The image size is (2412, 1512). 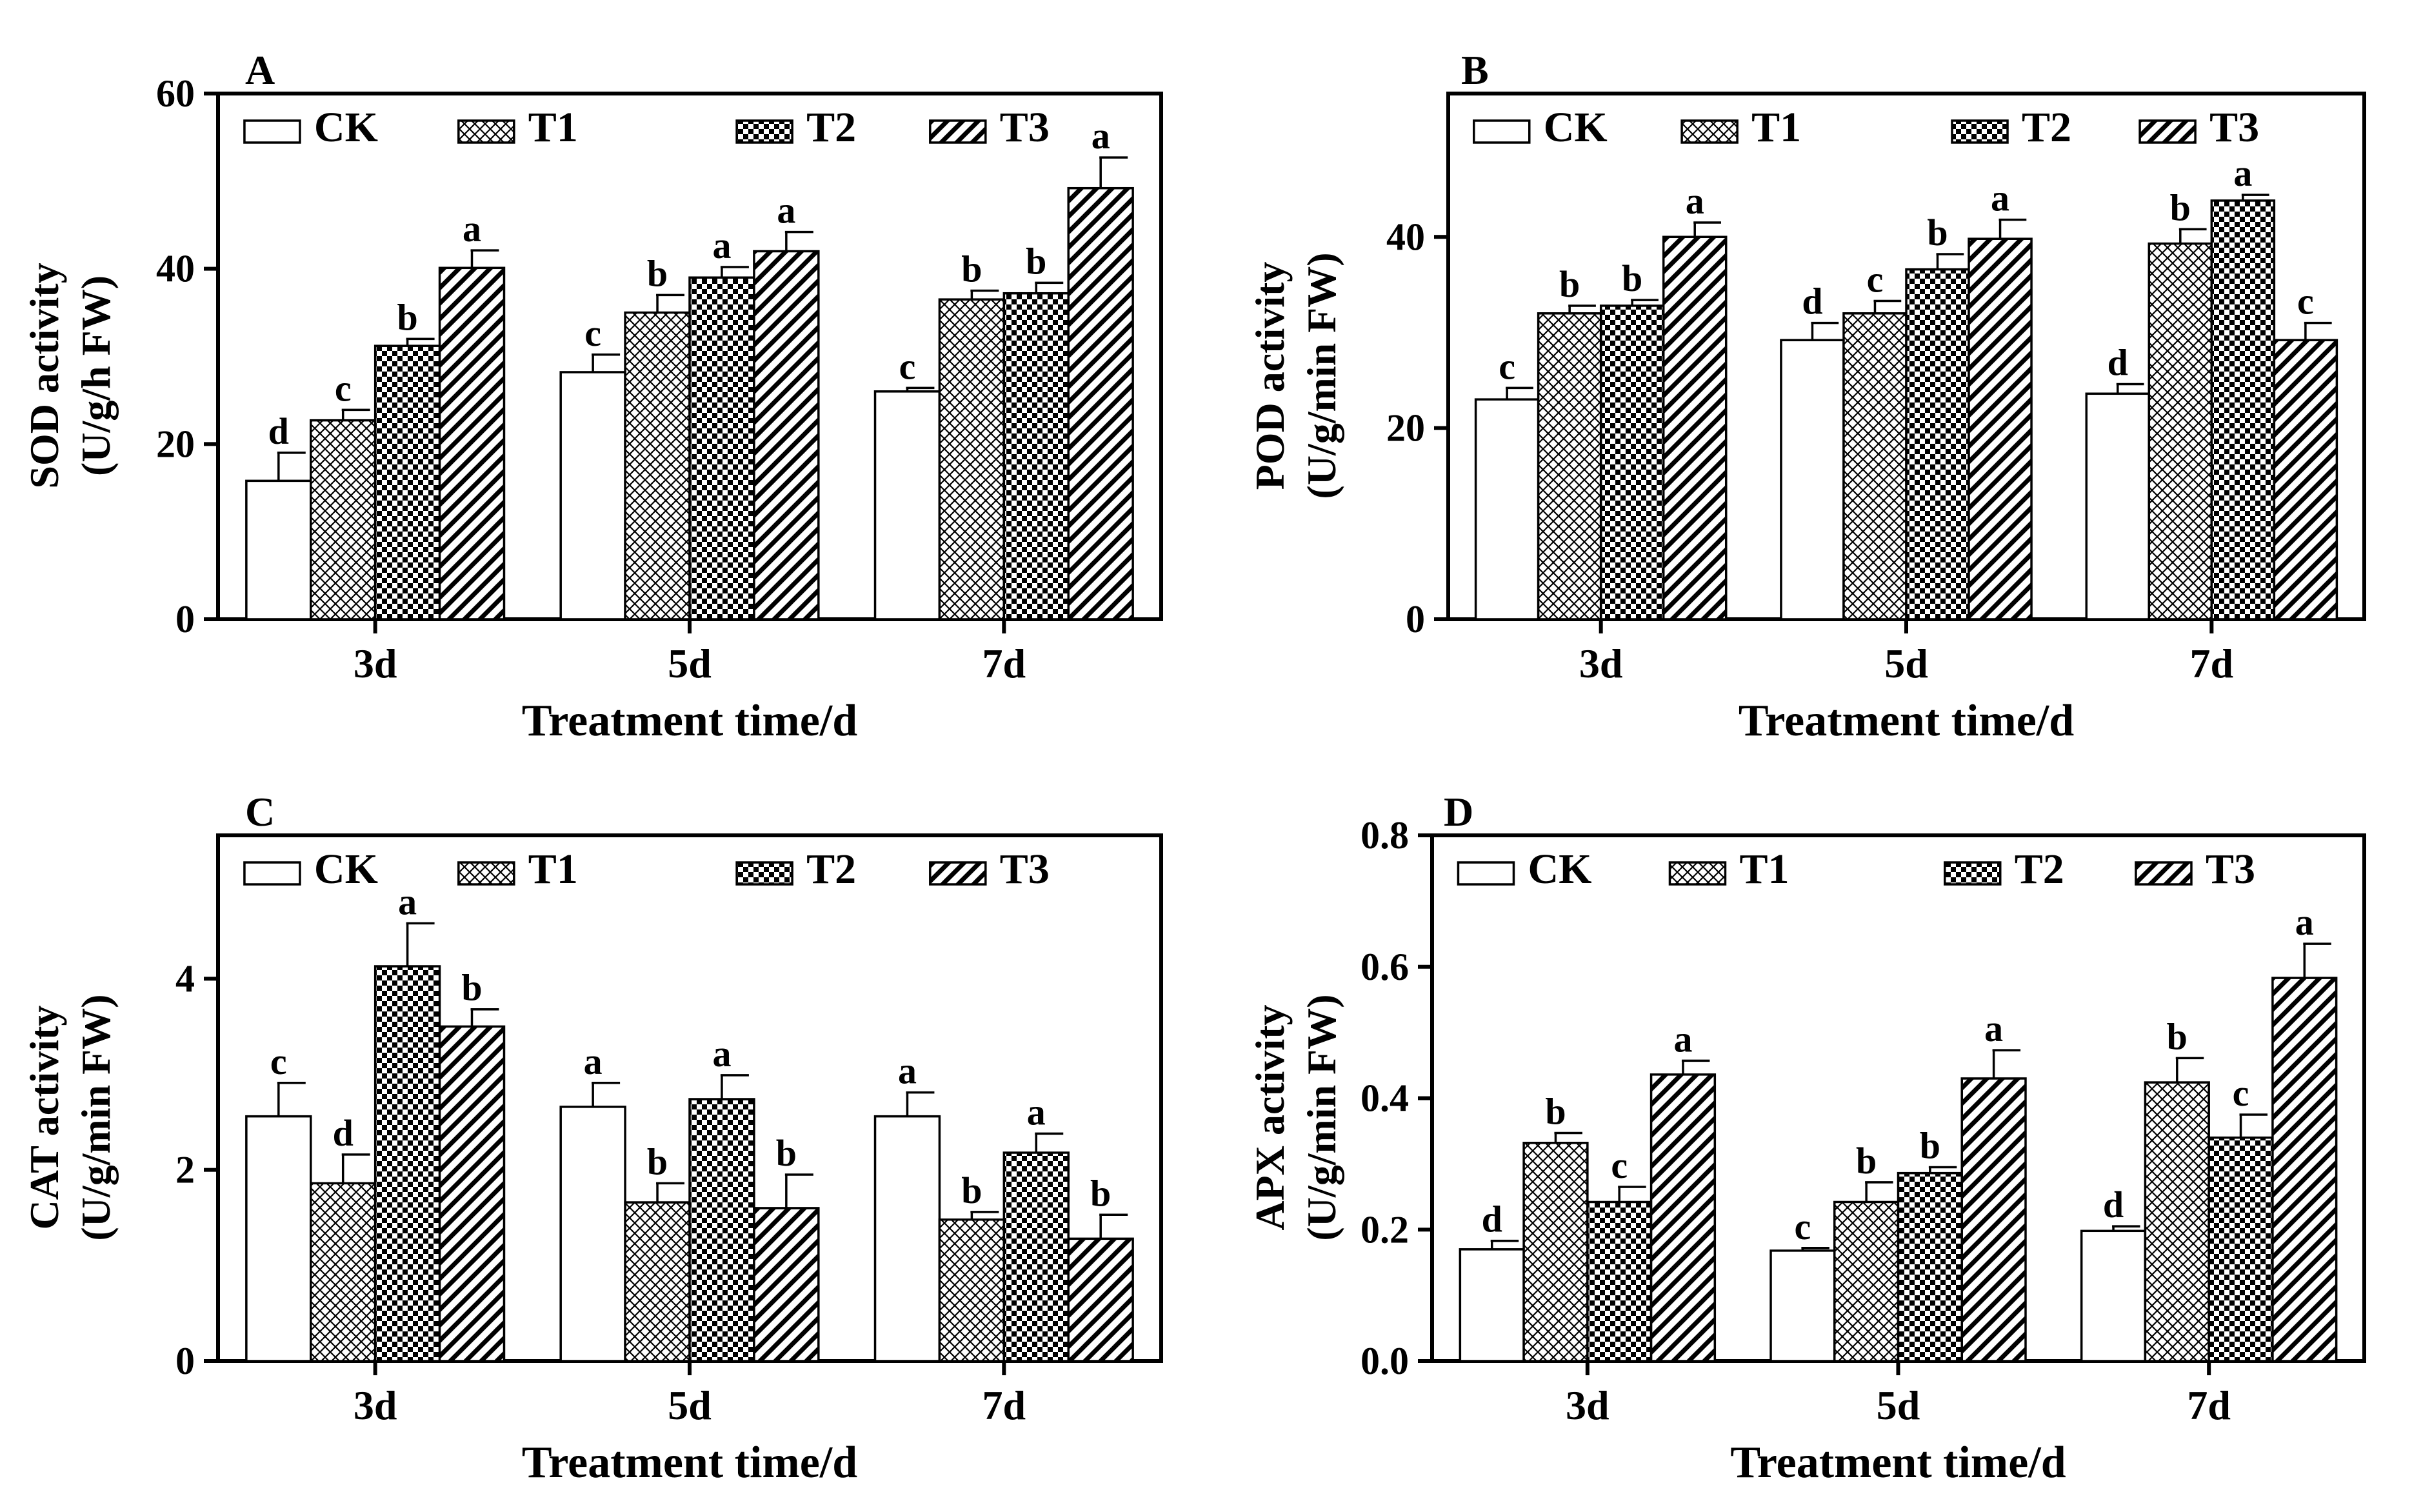 What do you see at coordinates (260, 70) in the screenshot?
I see `panel-label: A` at bounding box center [260, 70].